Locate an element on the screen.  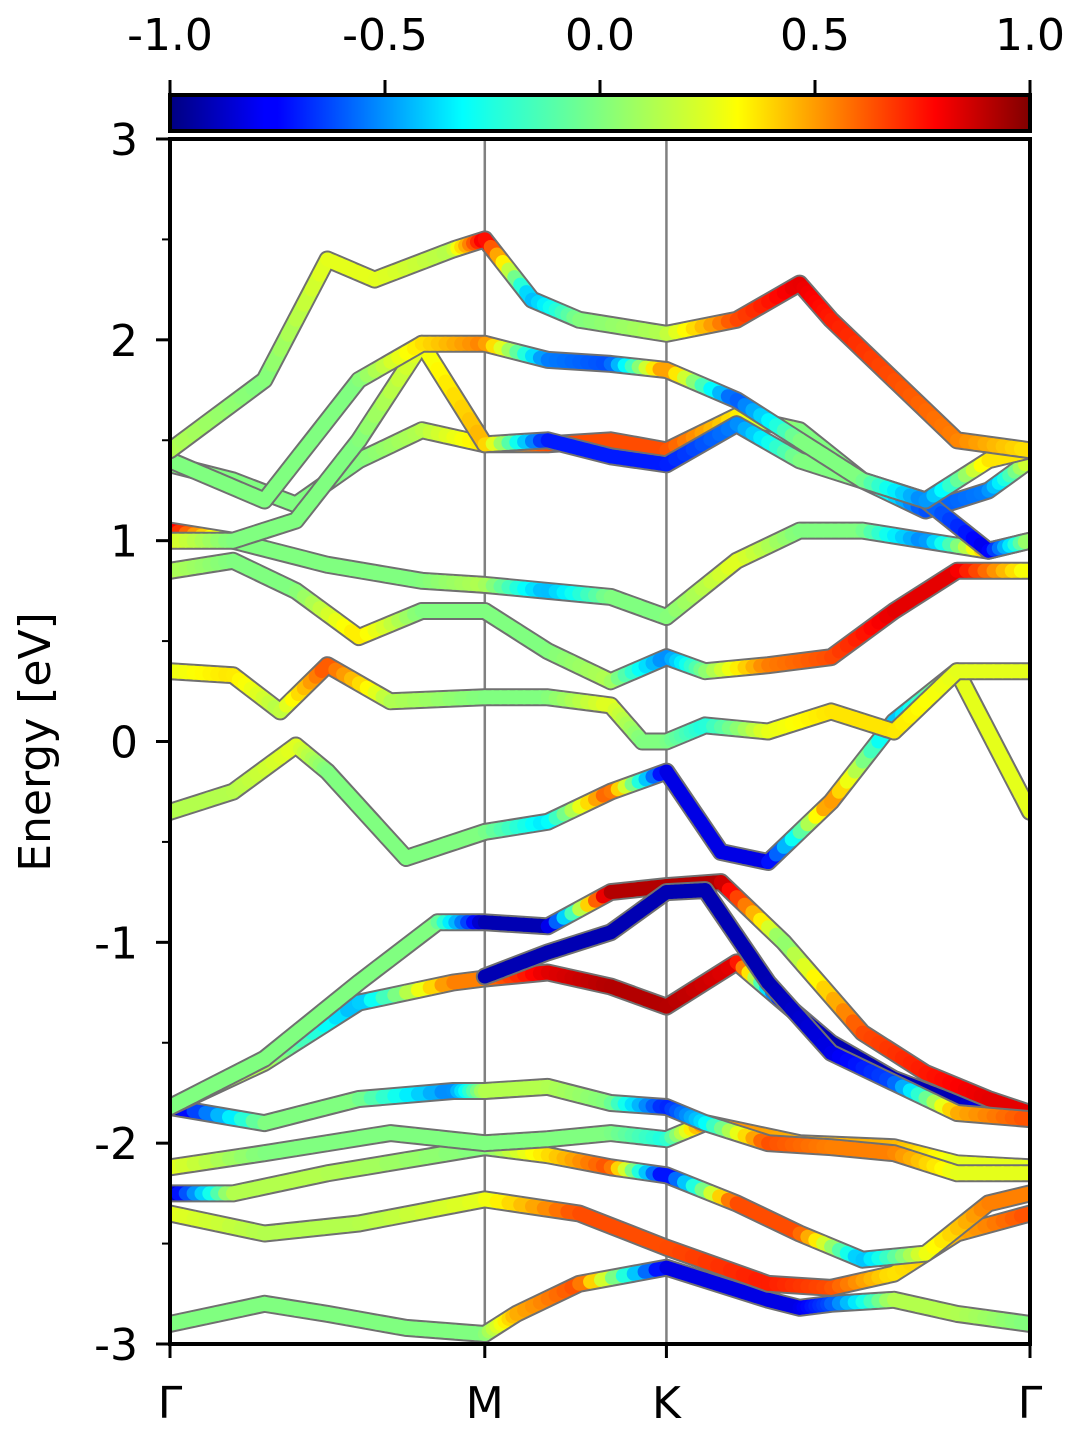
y-tick-label: -2 is located at coordinates (116, 1144).